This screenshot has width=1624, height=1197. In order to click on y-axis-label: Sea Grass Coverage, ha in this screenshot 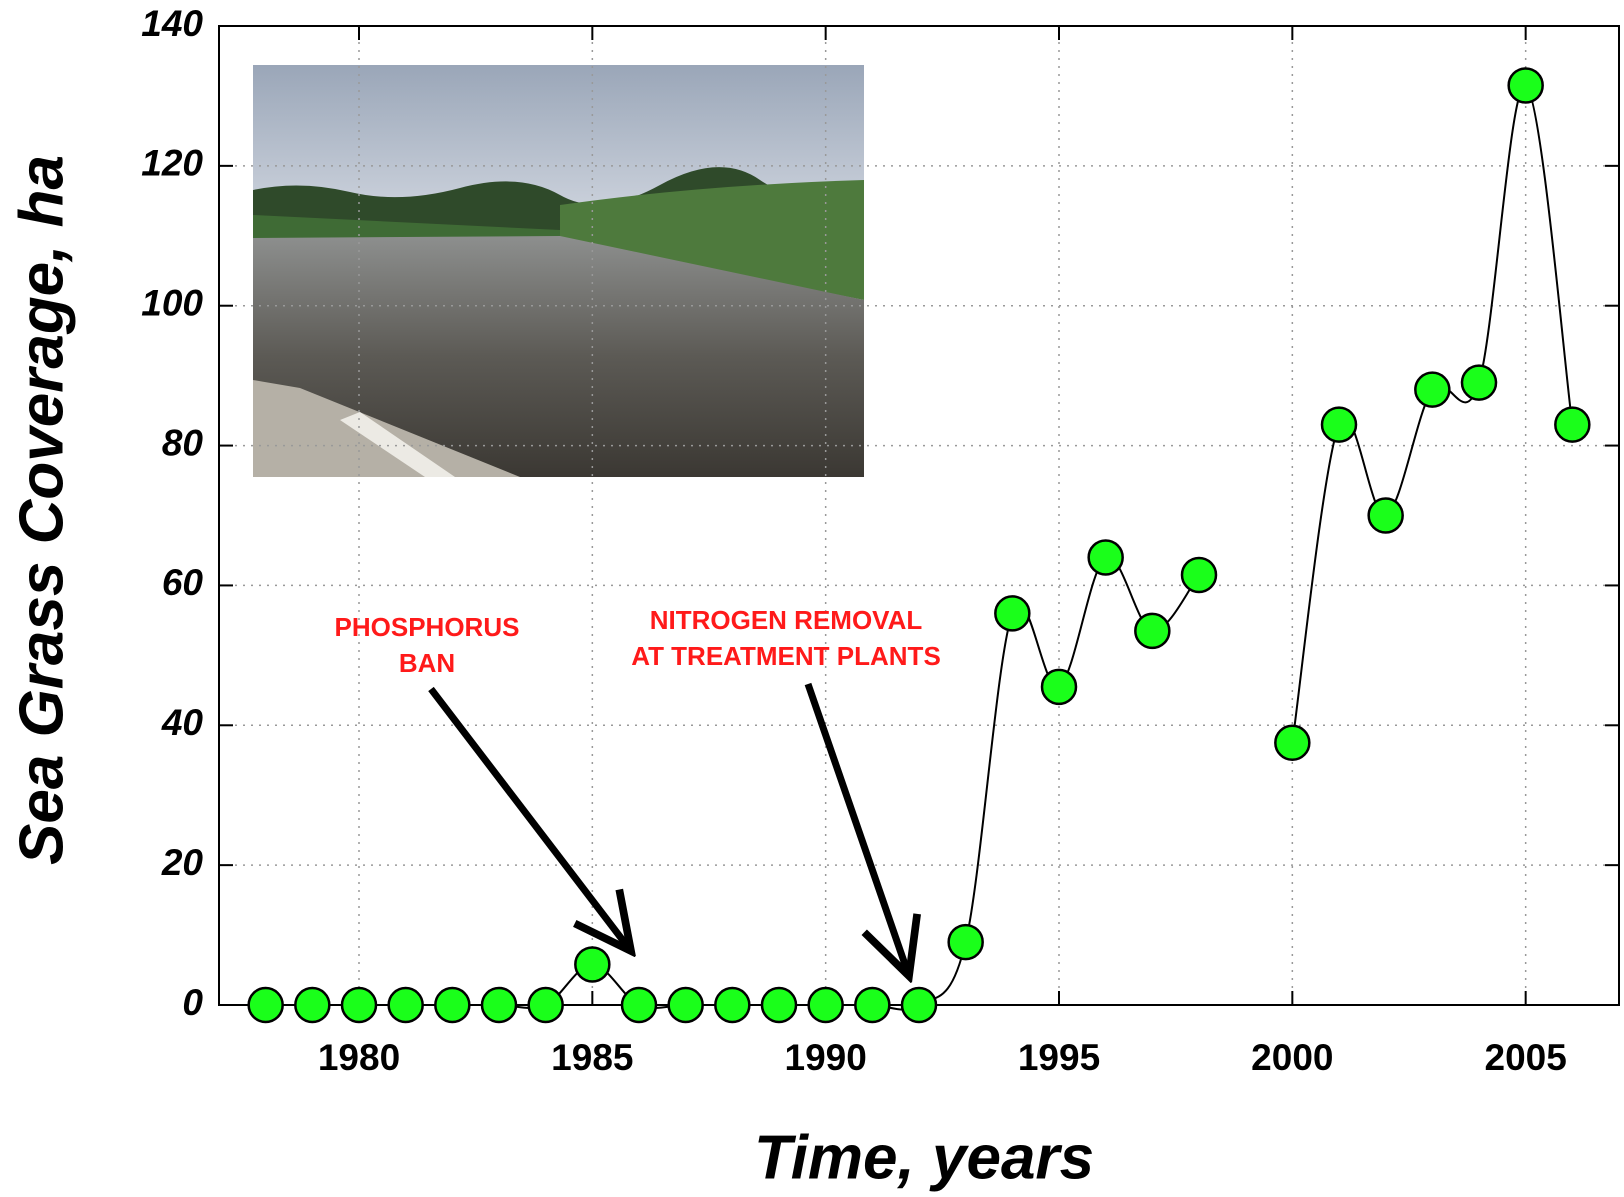, I will do `click(41, 510)`.